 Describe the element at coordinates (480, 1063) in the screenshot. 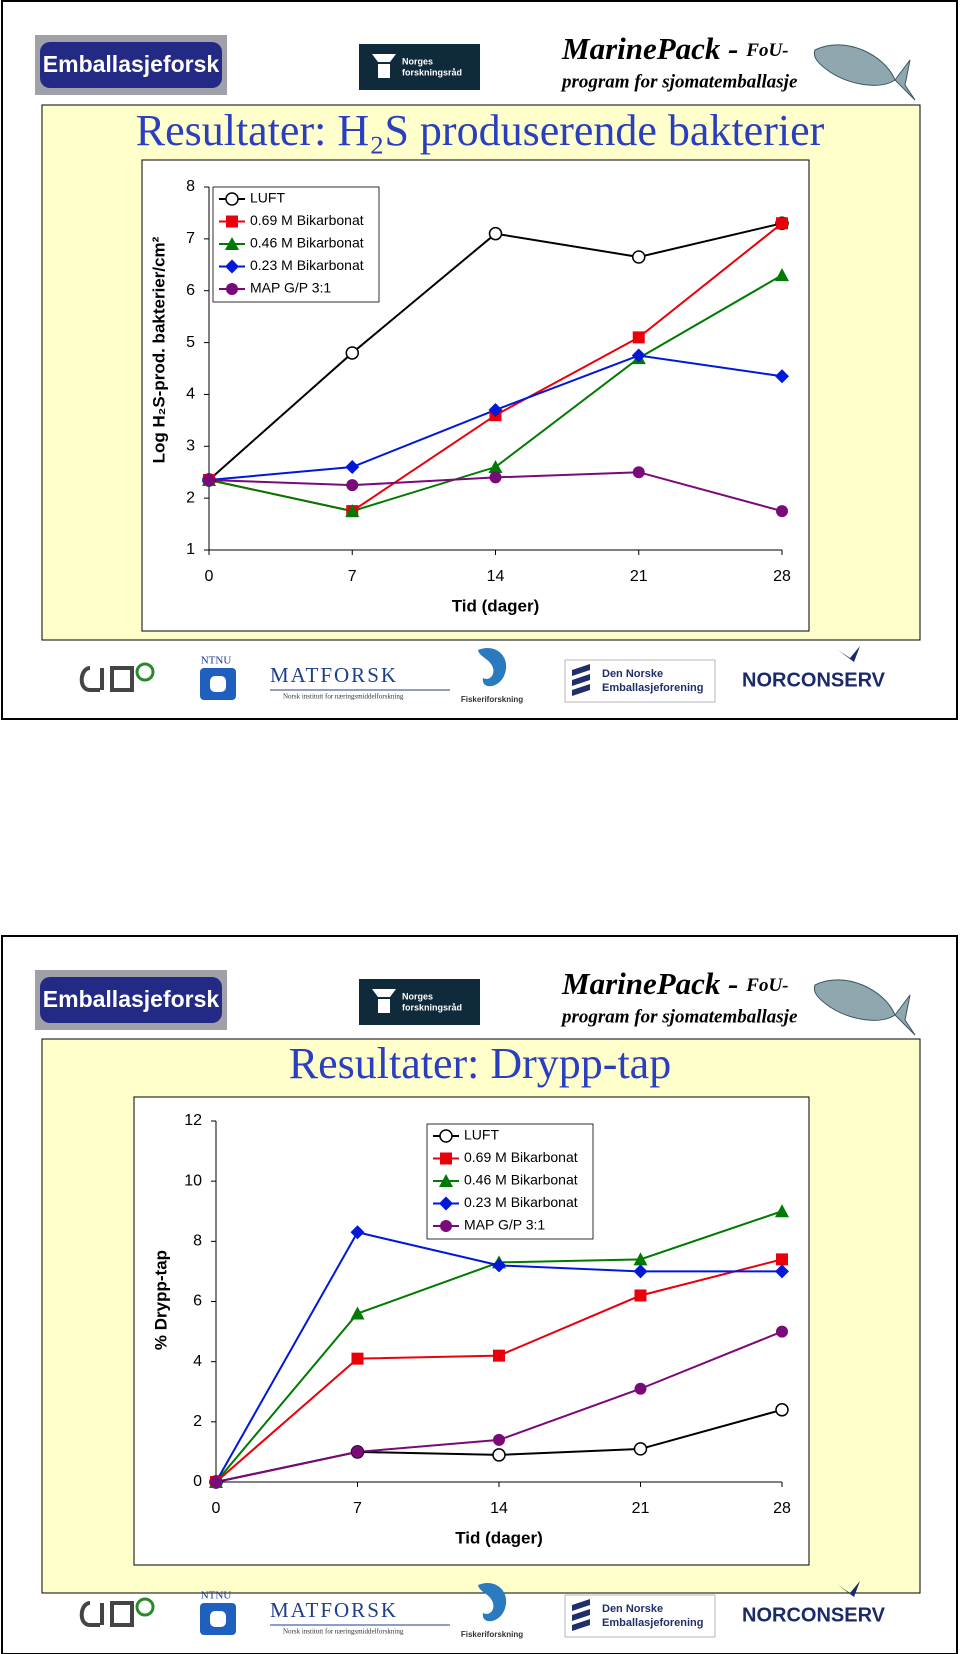

I see `slide-title: Resultater: Drypp-tap` at that location.